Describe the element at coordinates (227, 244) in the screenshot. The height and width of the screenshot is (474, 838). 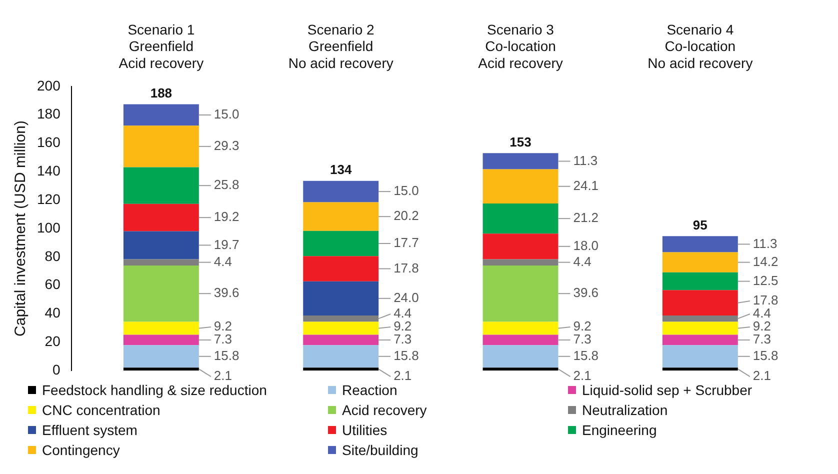
I see `data-label: 19.7` at that location.